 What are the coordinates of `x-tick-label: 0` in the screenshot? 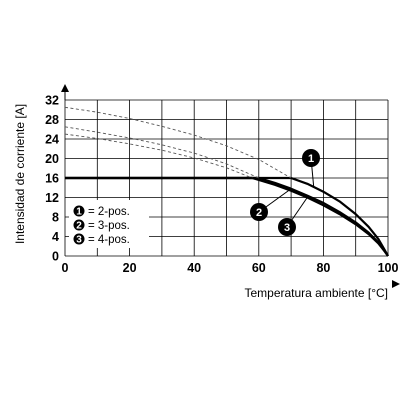 It's located at (65, 268).